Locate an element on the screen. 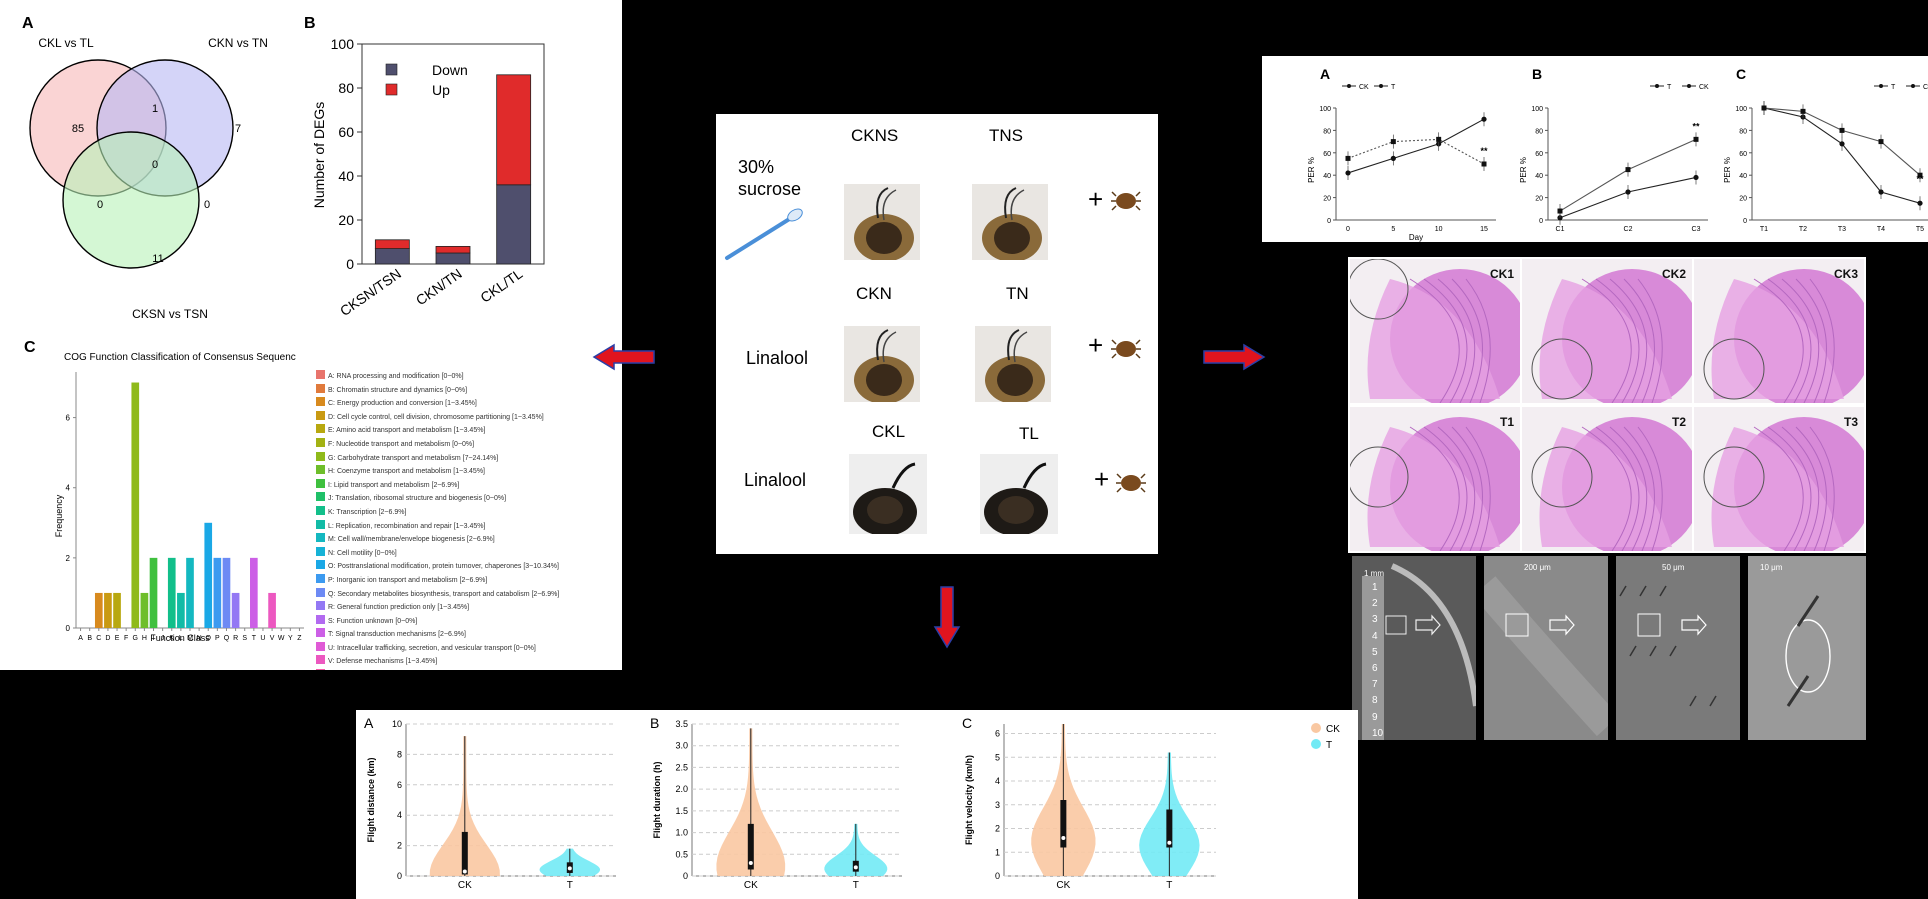 The width and height of the screenshot is (1928, 899). flight-category-label: CK is located at coordinates (751, 885).